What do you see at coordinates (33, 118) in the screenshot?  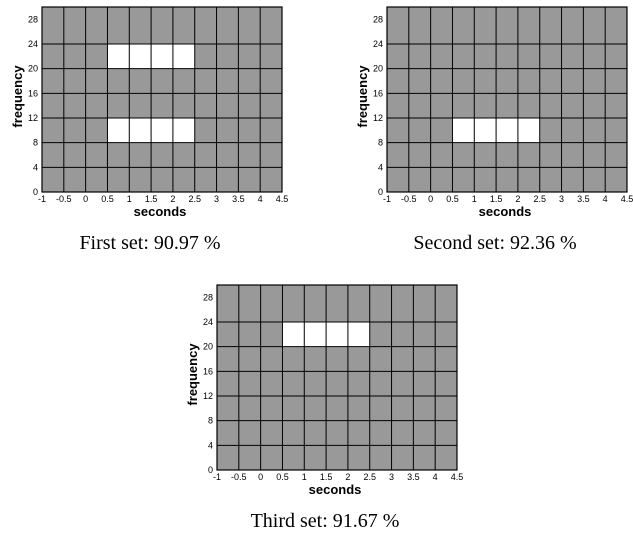 I see `y-tick-label: 12` at bounding box center [33, 118].